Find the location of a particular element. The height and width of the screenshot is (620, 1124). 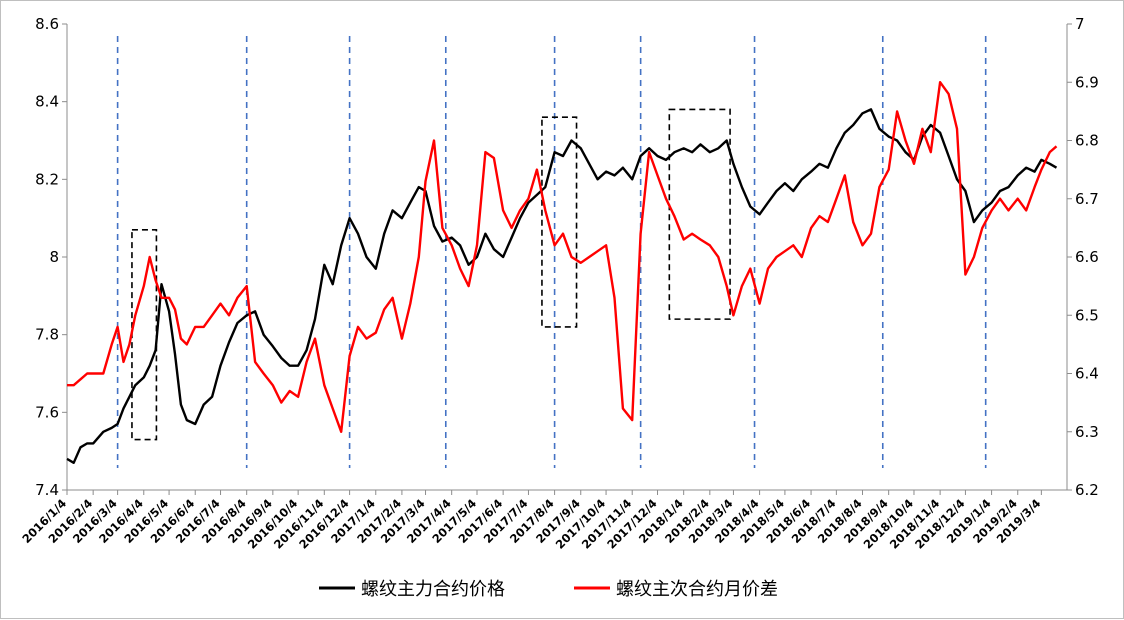

y-axis-left-ticks: 7.4 7.6 7.8 8 8.2 8.4 8.6 is located at coordinates (51, 257).